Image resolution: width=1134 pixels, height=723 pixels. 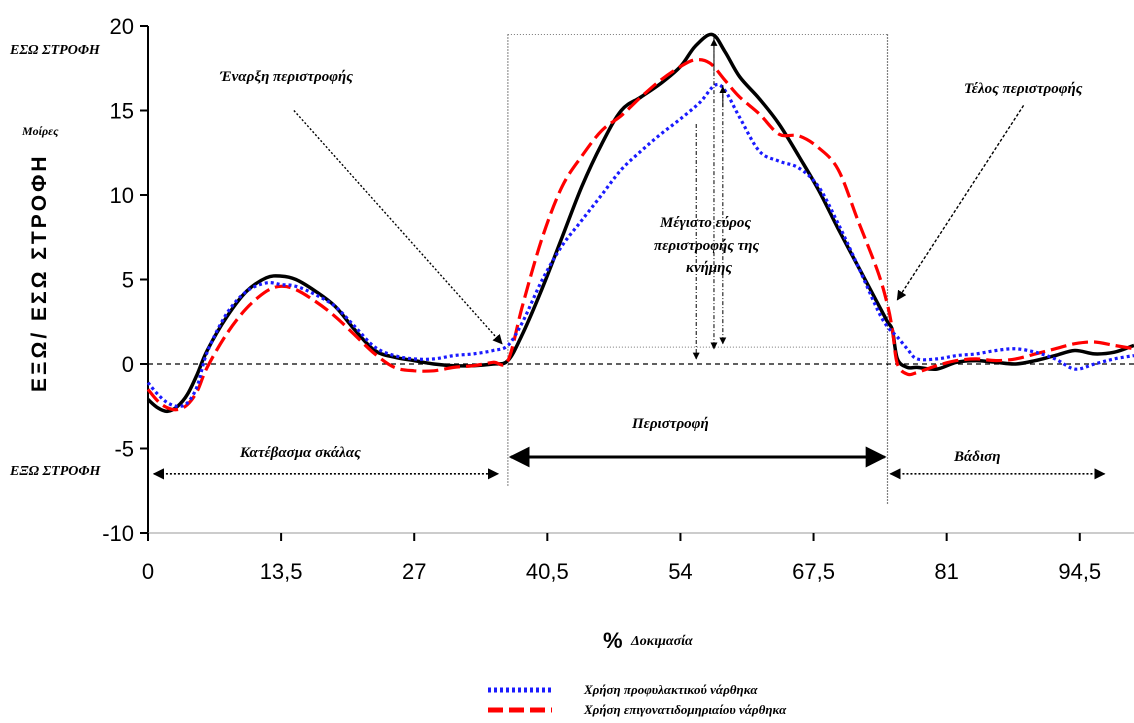 I want to click on annotation-max-range-3: κνήμης, so click(x=709, y=268).